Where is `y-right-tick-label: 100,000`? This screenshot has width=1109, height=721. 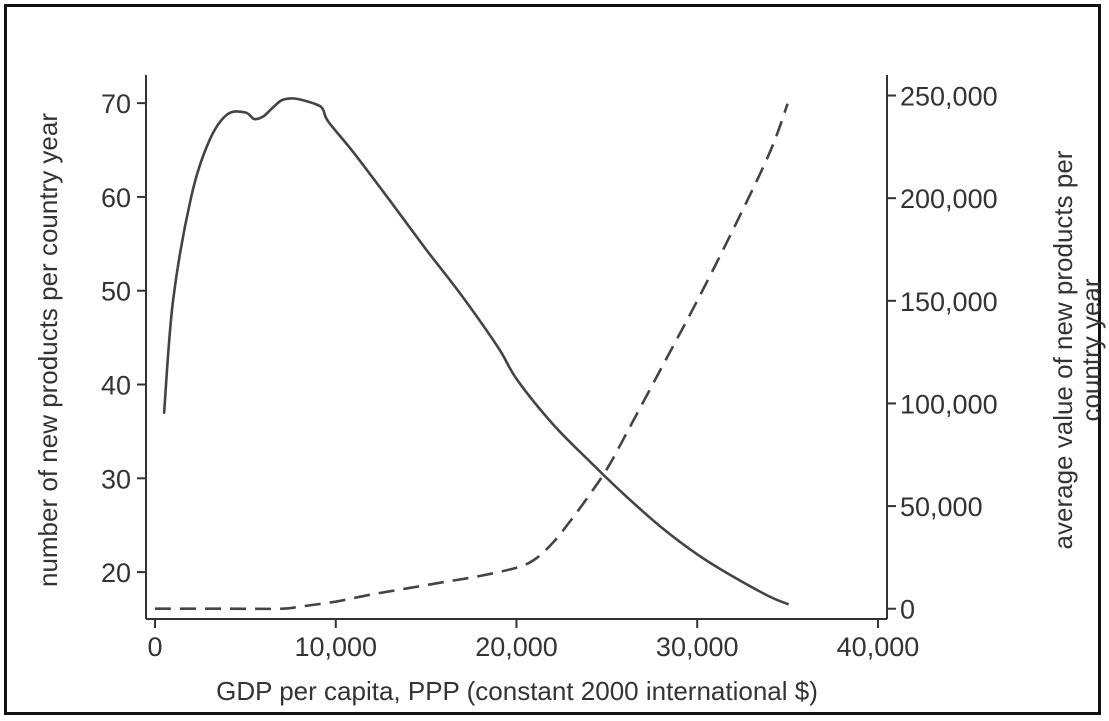 y-right-tick-label: 100,000 is located at coordinates (949, 404).